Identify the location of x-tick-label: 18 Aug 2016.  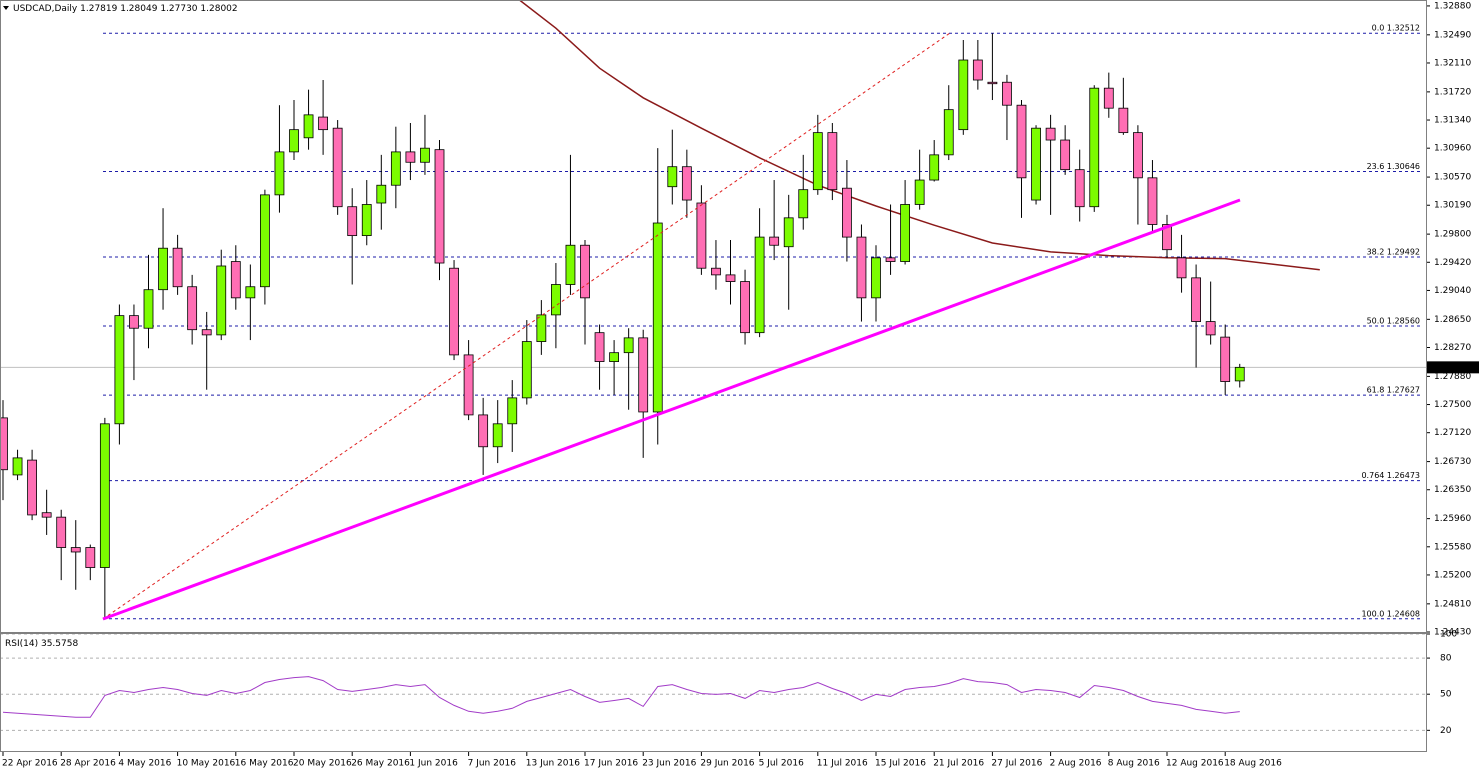
(1253, 764).